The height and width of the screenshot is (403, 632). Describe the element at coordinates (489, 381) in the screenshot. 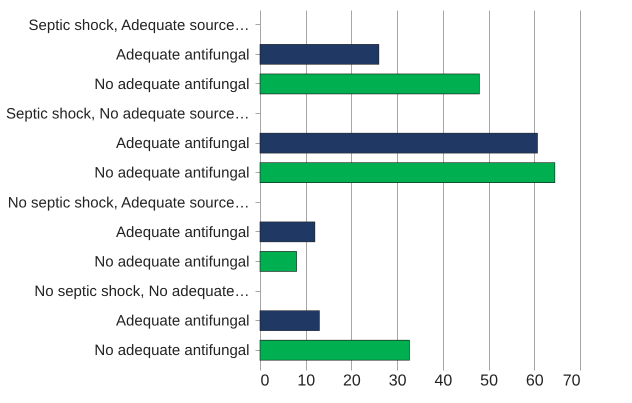

I see `x-tick-label: 50` at that location.